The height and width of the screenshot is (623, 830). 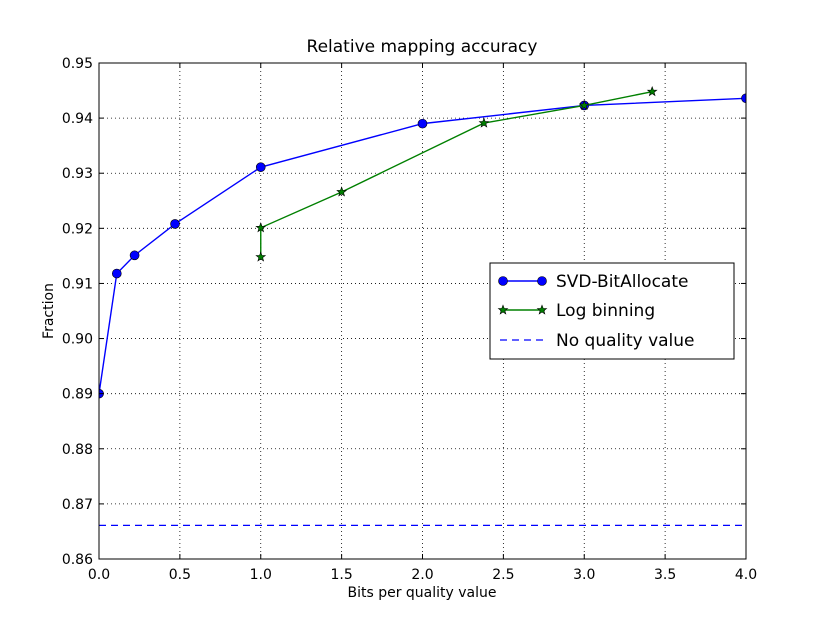 What do you see at coordinates (77, 450) in the screenshot?
I see `y-tick-label: 0.88` at bounding box center [77, 450].